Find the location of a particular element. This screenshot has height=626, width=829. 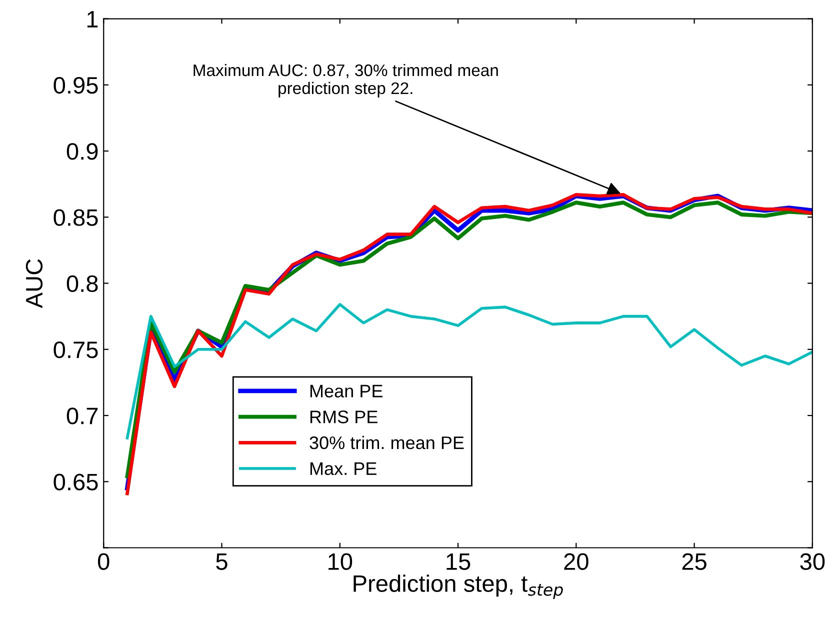

annotation: Maximum AUC: 0.87, 30% trimmed mean prediction step 22. is located at coordinates (346, 81).